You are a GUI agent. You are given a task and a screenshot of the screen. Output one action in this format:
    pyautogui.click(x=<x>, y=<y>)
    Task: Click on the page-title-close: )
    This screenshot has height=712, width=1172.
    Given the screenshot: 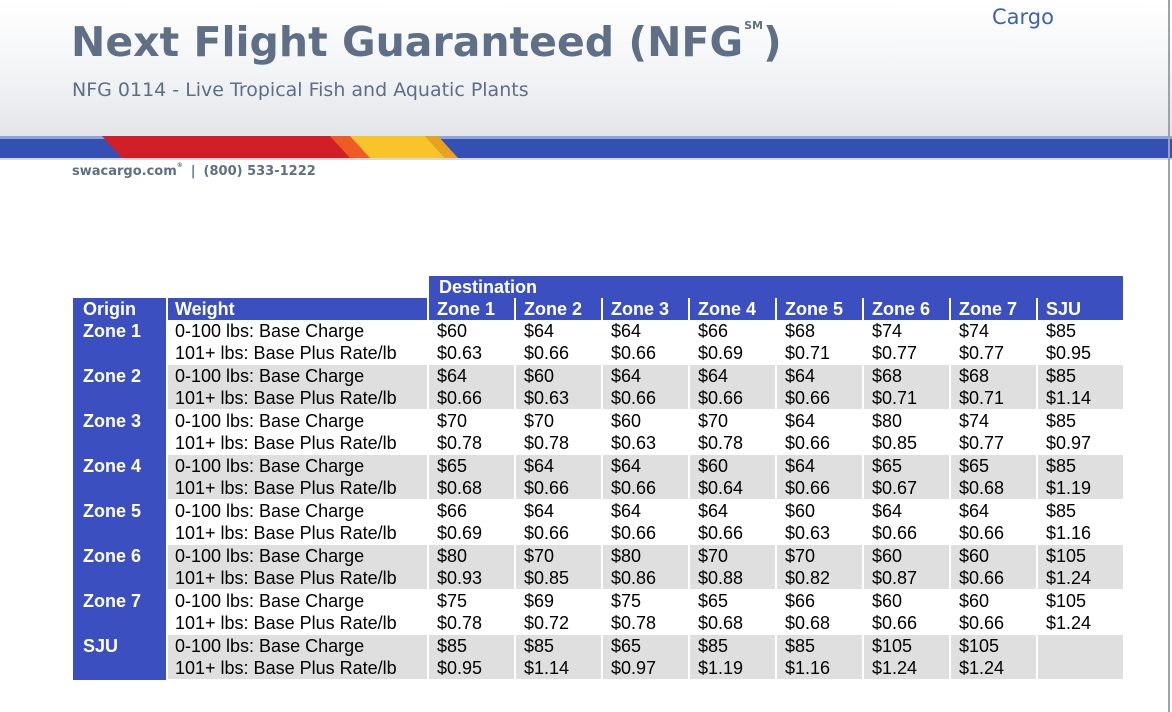 What is the action you would take?
    pyautogui.click(x=772, y=42)
    